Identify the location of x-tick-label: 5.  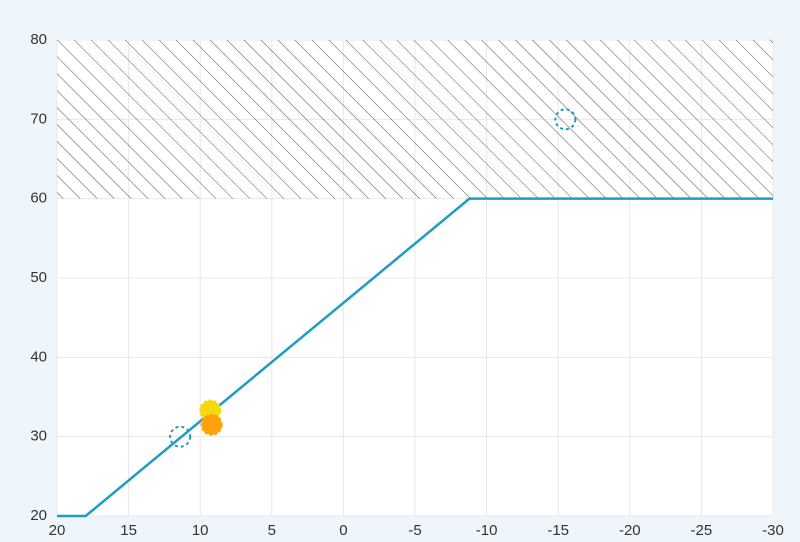
(272, 530).